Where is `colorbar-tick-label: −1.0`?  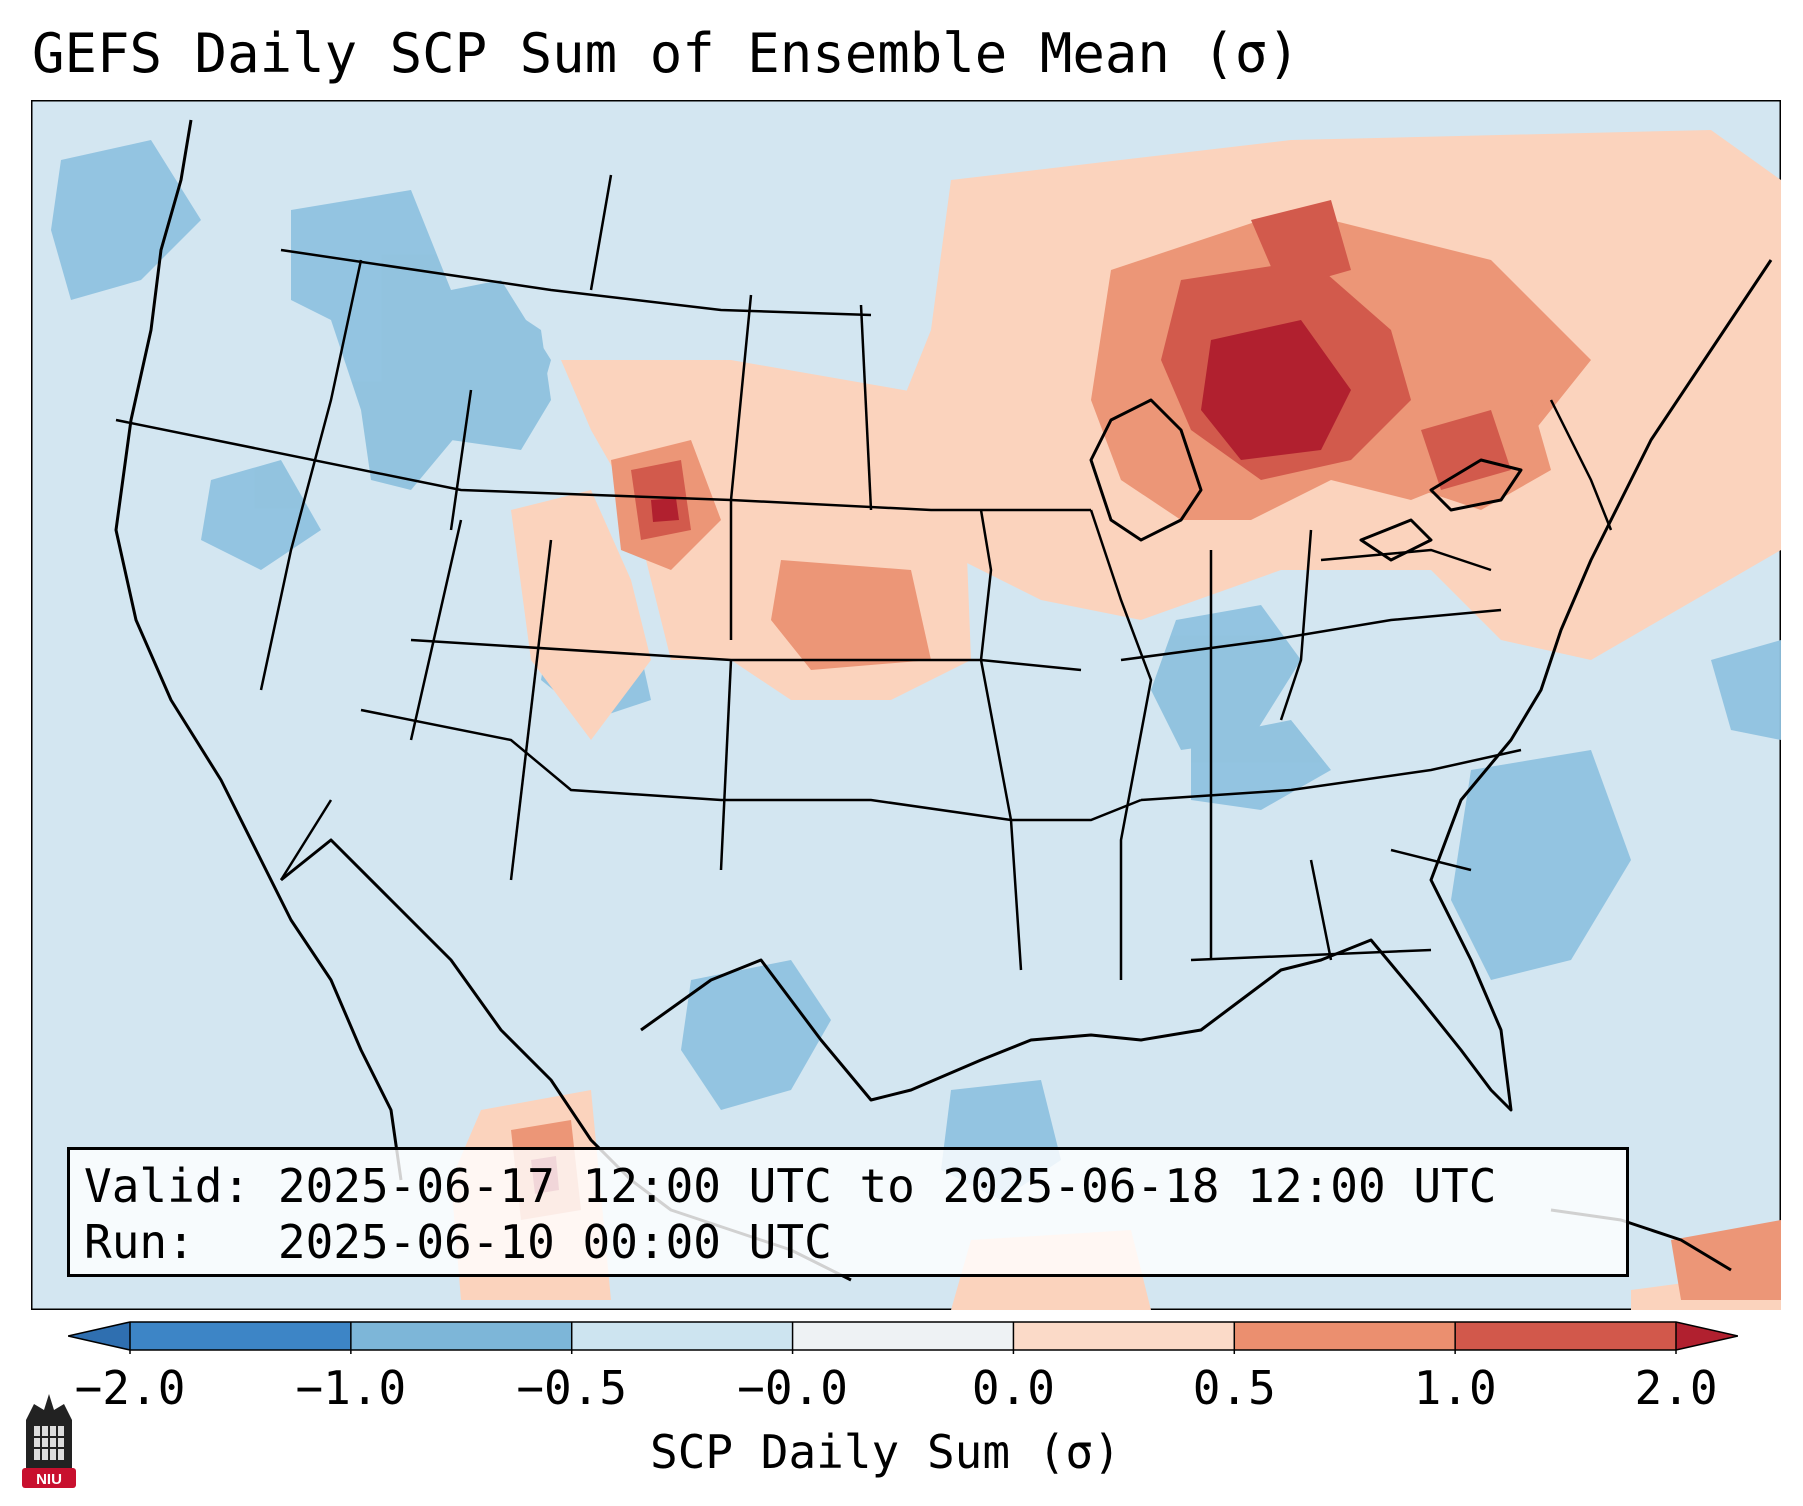 colorbar-tick-label: −1.0 is located at coordinates (351, 1388).